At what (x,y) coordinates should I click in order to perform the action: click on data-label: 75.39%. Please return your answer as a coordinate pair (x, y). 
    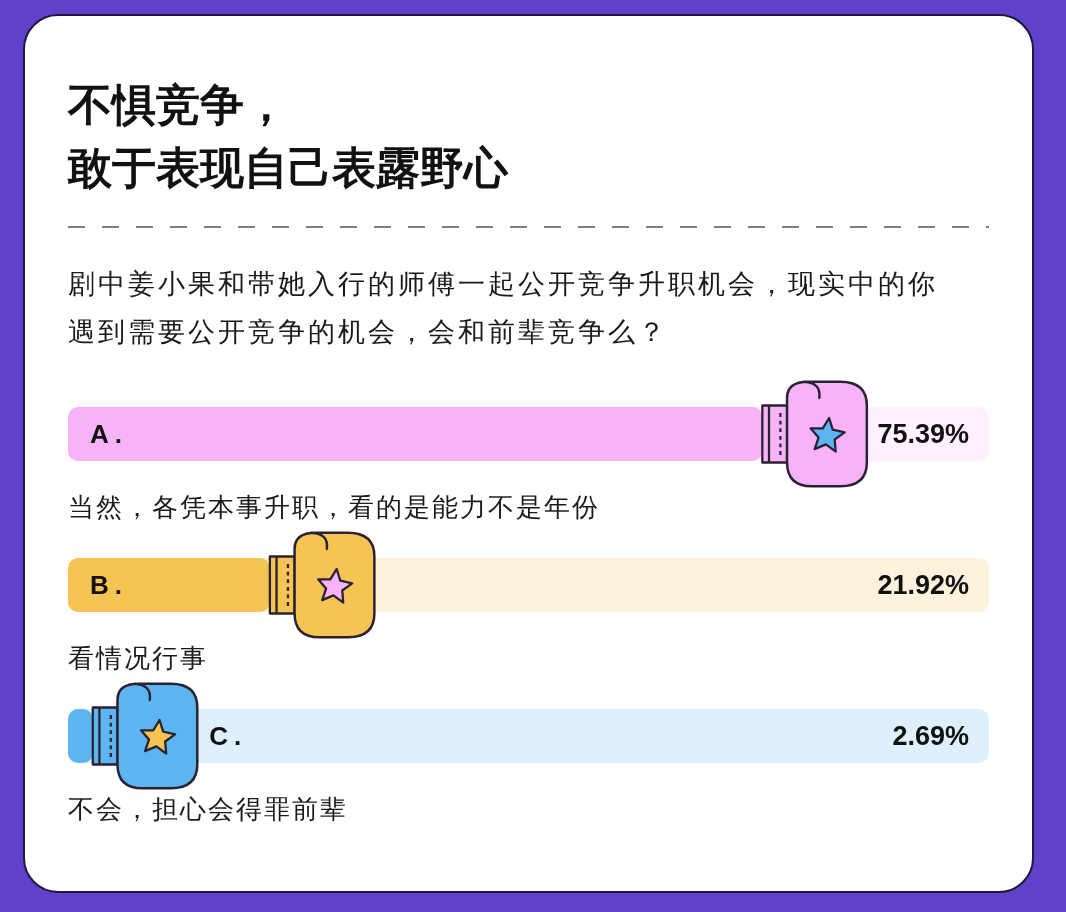
    Looking at the image, I should click on (923, 434).